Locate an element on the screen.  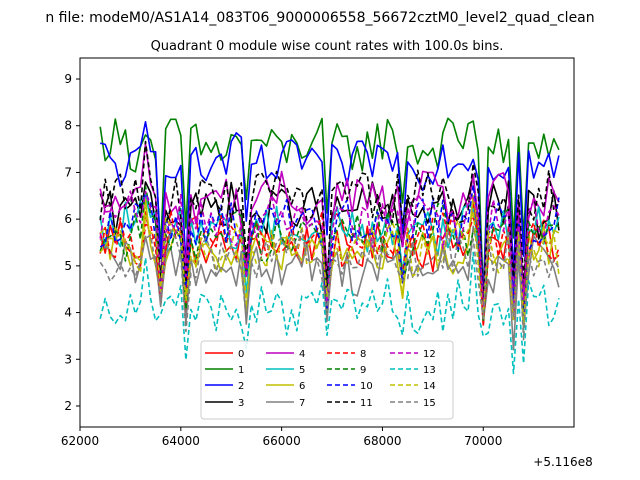
legend-label-12: 12 is located at coordinates (429, 354).